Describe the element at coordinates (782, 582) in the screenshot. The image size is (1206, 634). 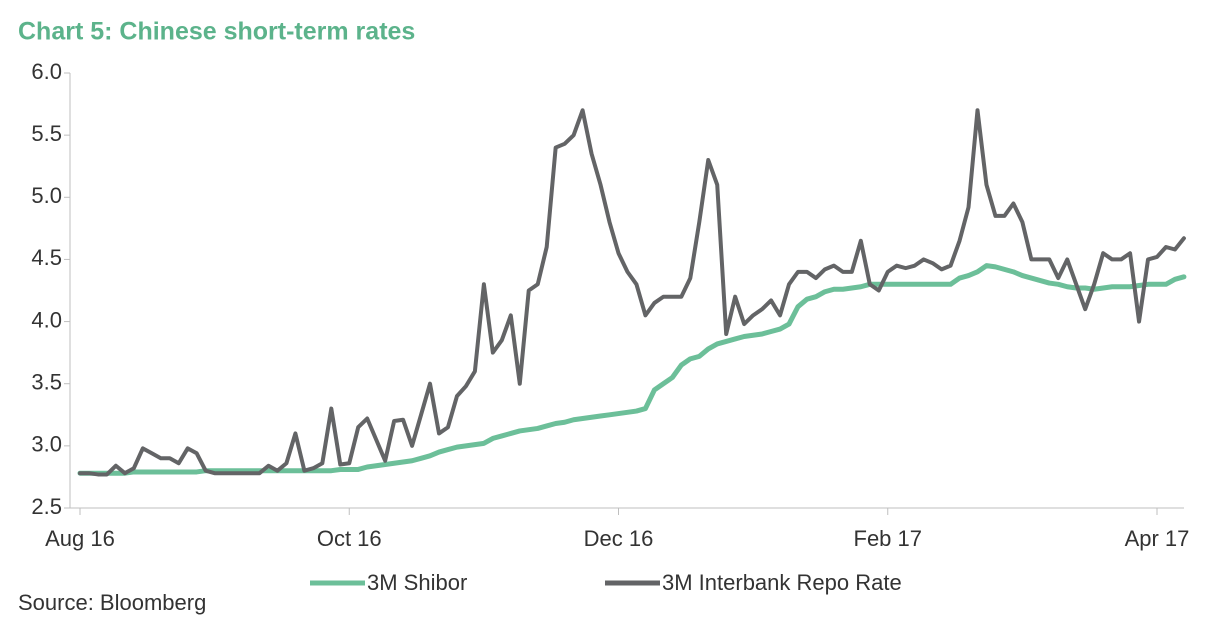
I see `legend-label: 3M Interbank Repo Rate` at that location.